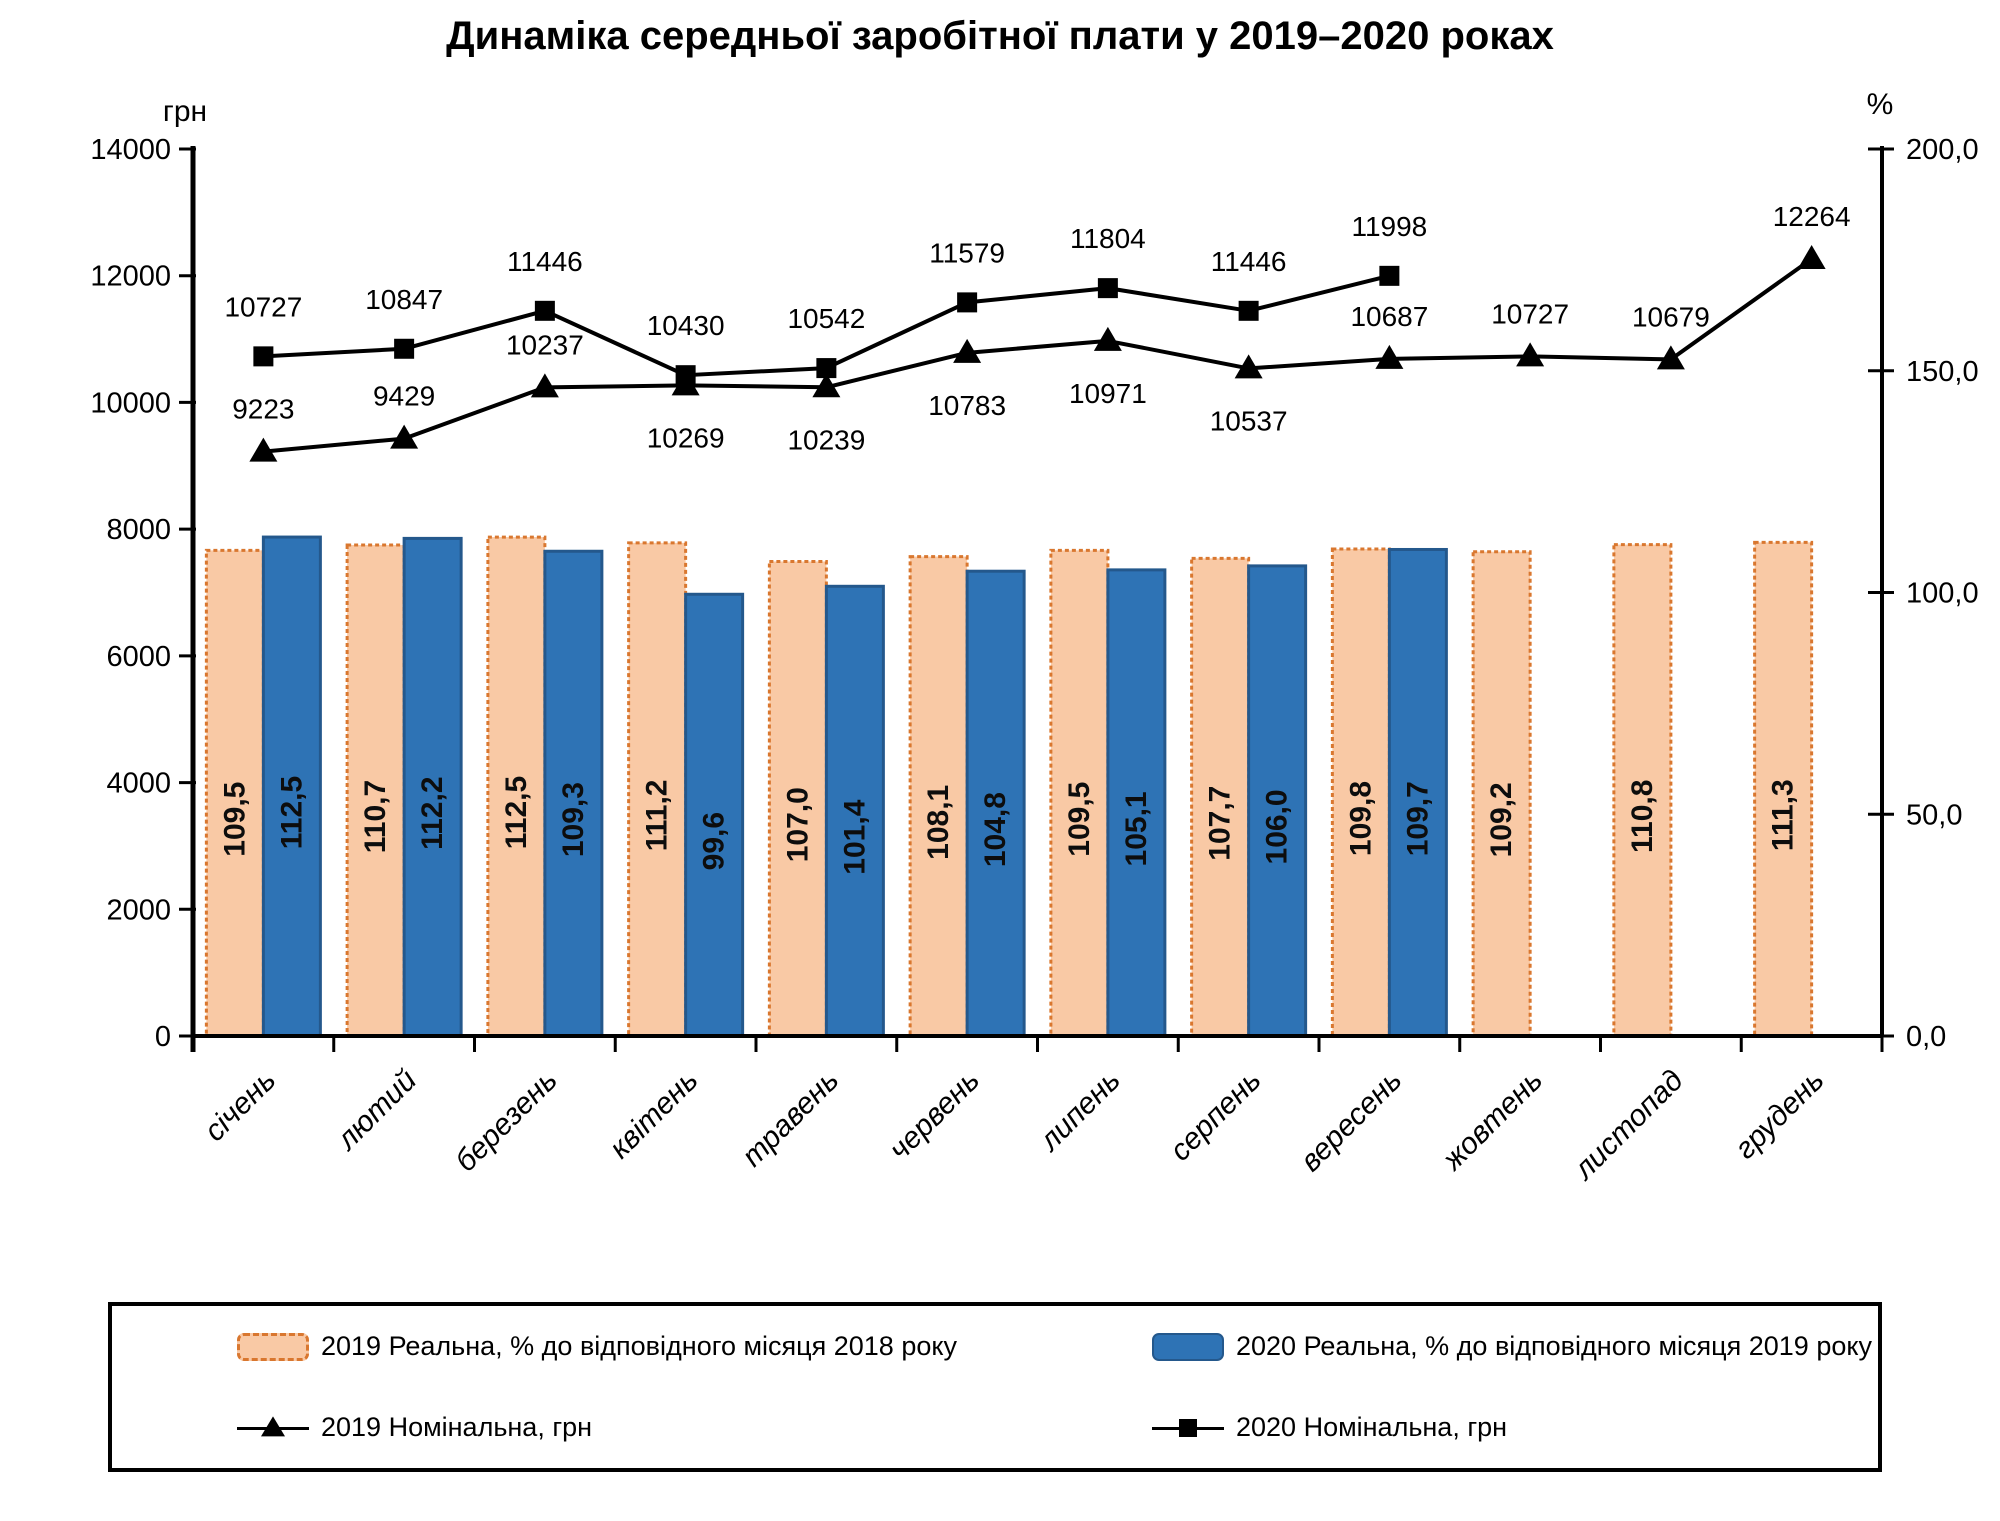 This screenshot has height=1521, width=2000. Describe the element at coordinates (938, 822) in the screenshot. I see `bar-value-label-2019: 108,1` at that location.